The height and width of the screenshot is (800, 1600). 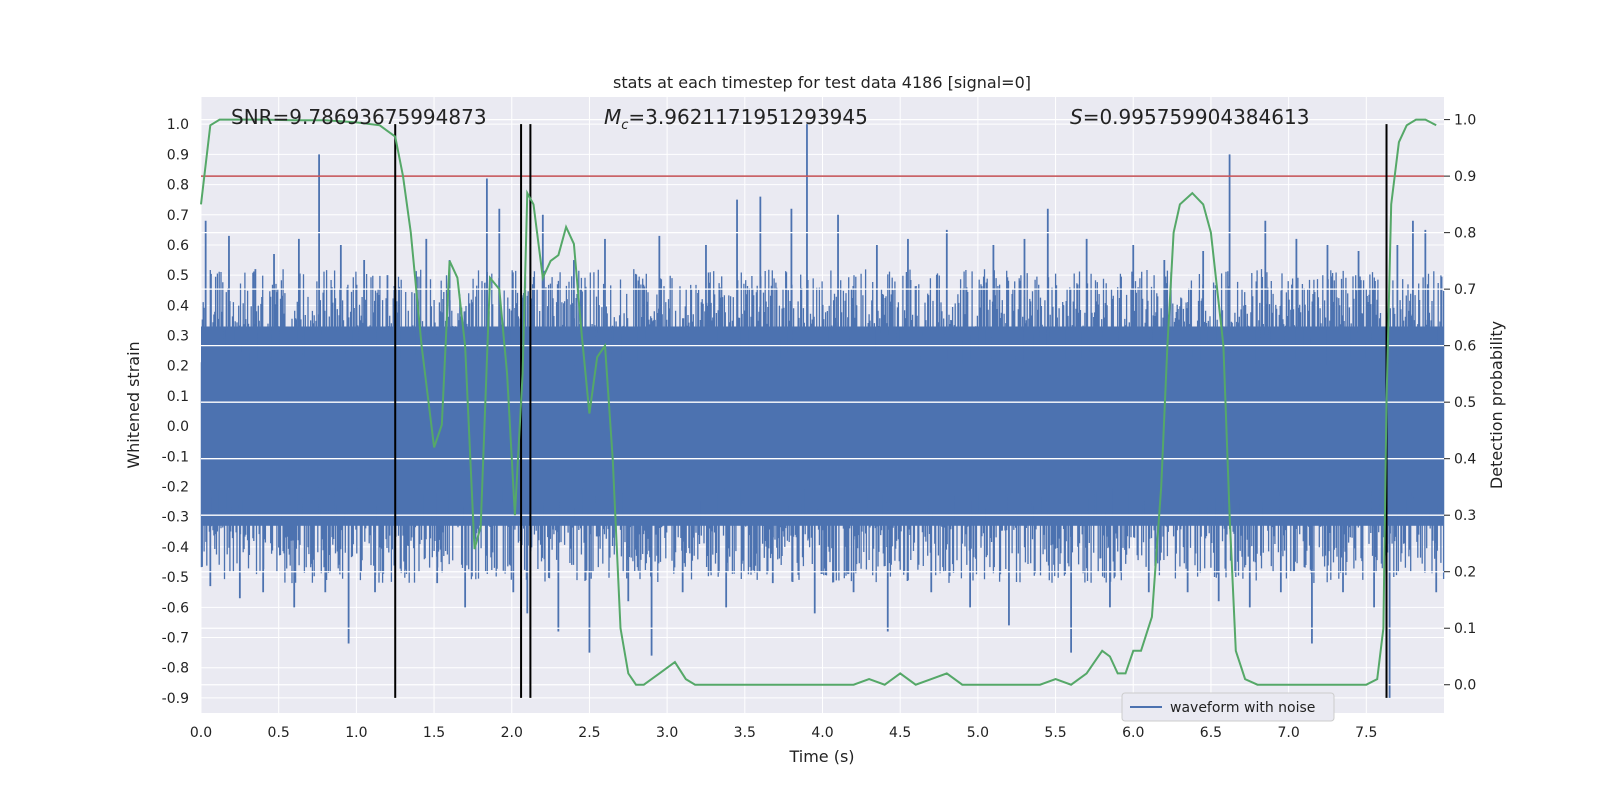 What do you see at coordinates (512, 733) in the screenshot?
I see `x-tick-label: 2.0` at bounding box center [512, 733].